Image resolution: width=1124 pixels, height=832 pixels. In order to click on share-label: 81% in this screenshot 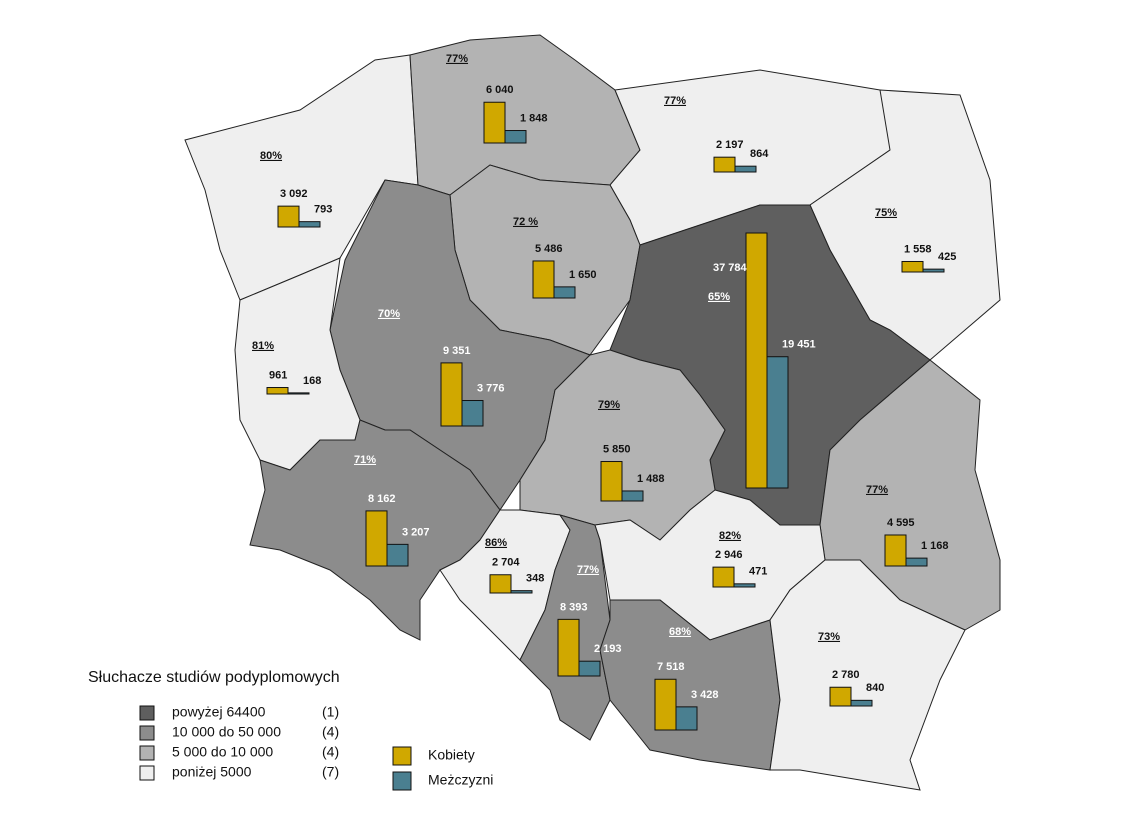, I will do `click(263, 346)`.